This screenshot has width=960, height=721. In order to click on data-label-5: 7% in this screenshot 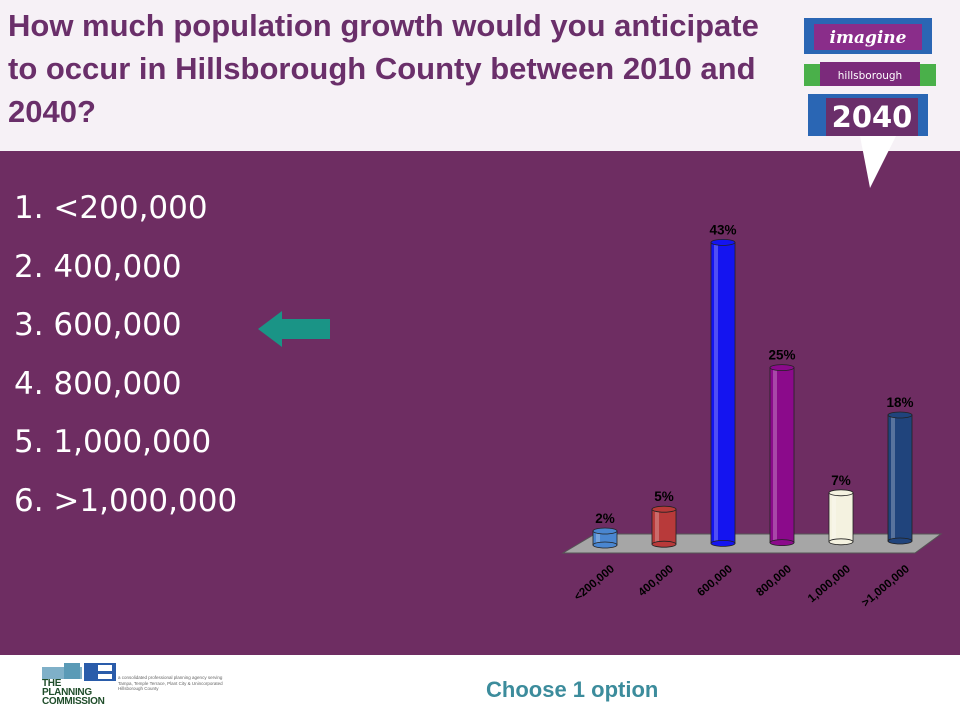, I will do `click(841, 480)`.